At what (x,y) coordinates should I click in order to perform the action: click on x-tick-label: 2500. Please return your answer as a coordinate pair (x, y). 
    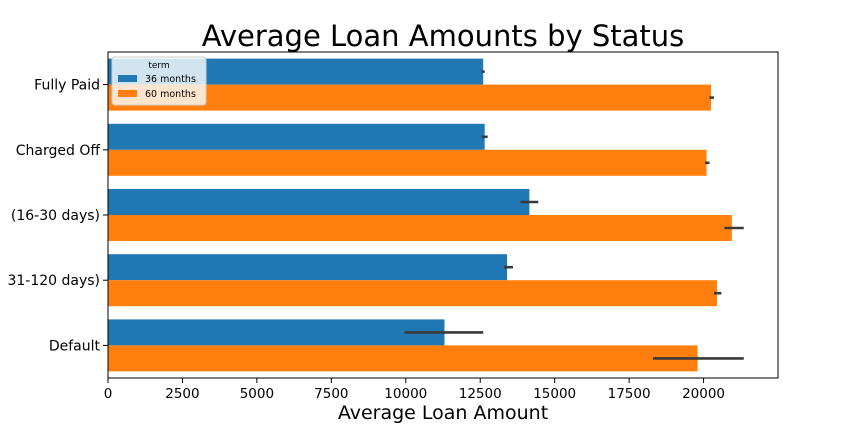
    Looking at the image, I should click on (182, 394).